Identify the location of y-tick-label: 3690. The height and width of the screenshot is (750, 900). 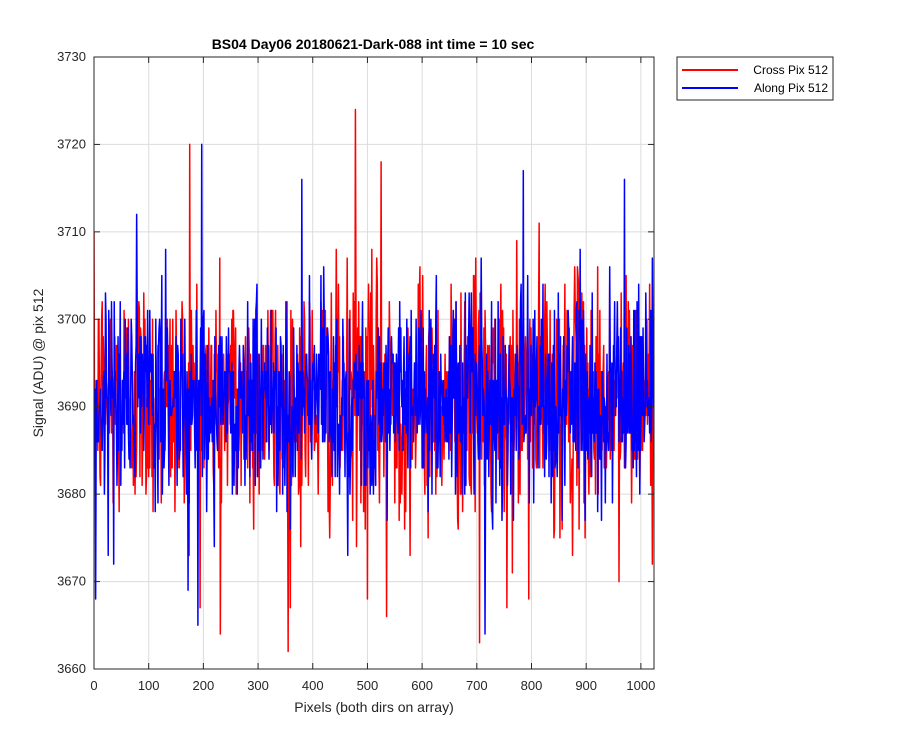
(71, 406).